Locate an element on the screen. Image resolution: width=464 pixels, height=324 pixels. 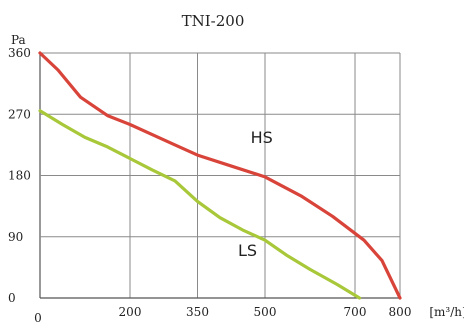
x-tick-label: 350 is located at coordinates (197, 312).